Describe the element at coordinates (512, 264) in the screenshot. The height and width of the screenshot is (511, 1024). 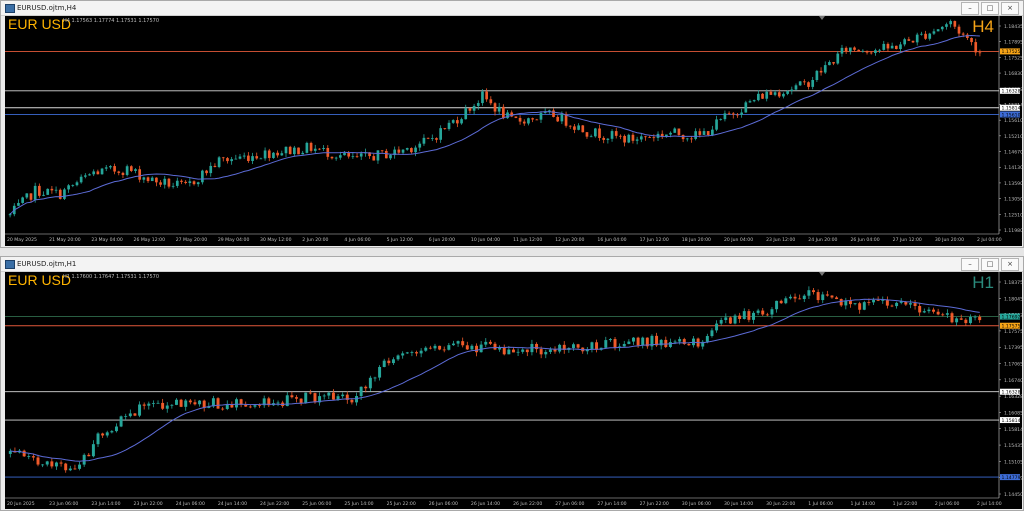
I see `h1-window-titlebar: EURUSD.ojtm,H1 – □ ×` at that location.